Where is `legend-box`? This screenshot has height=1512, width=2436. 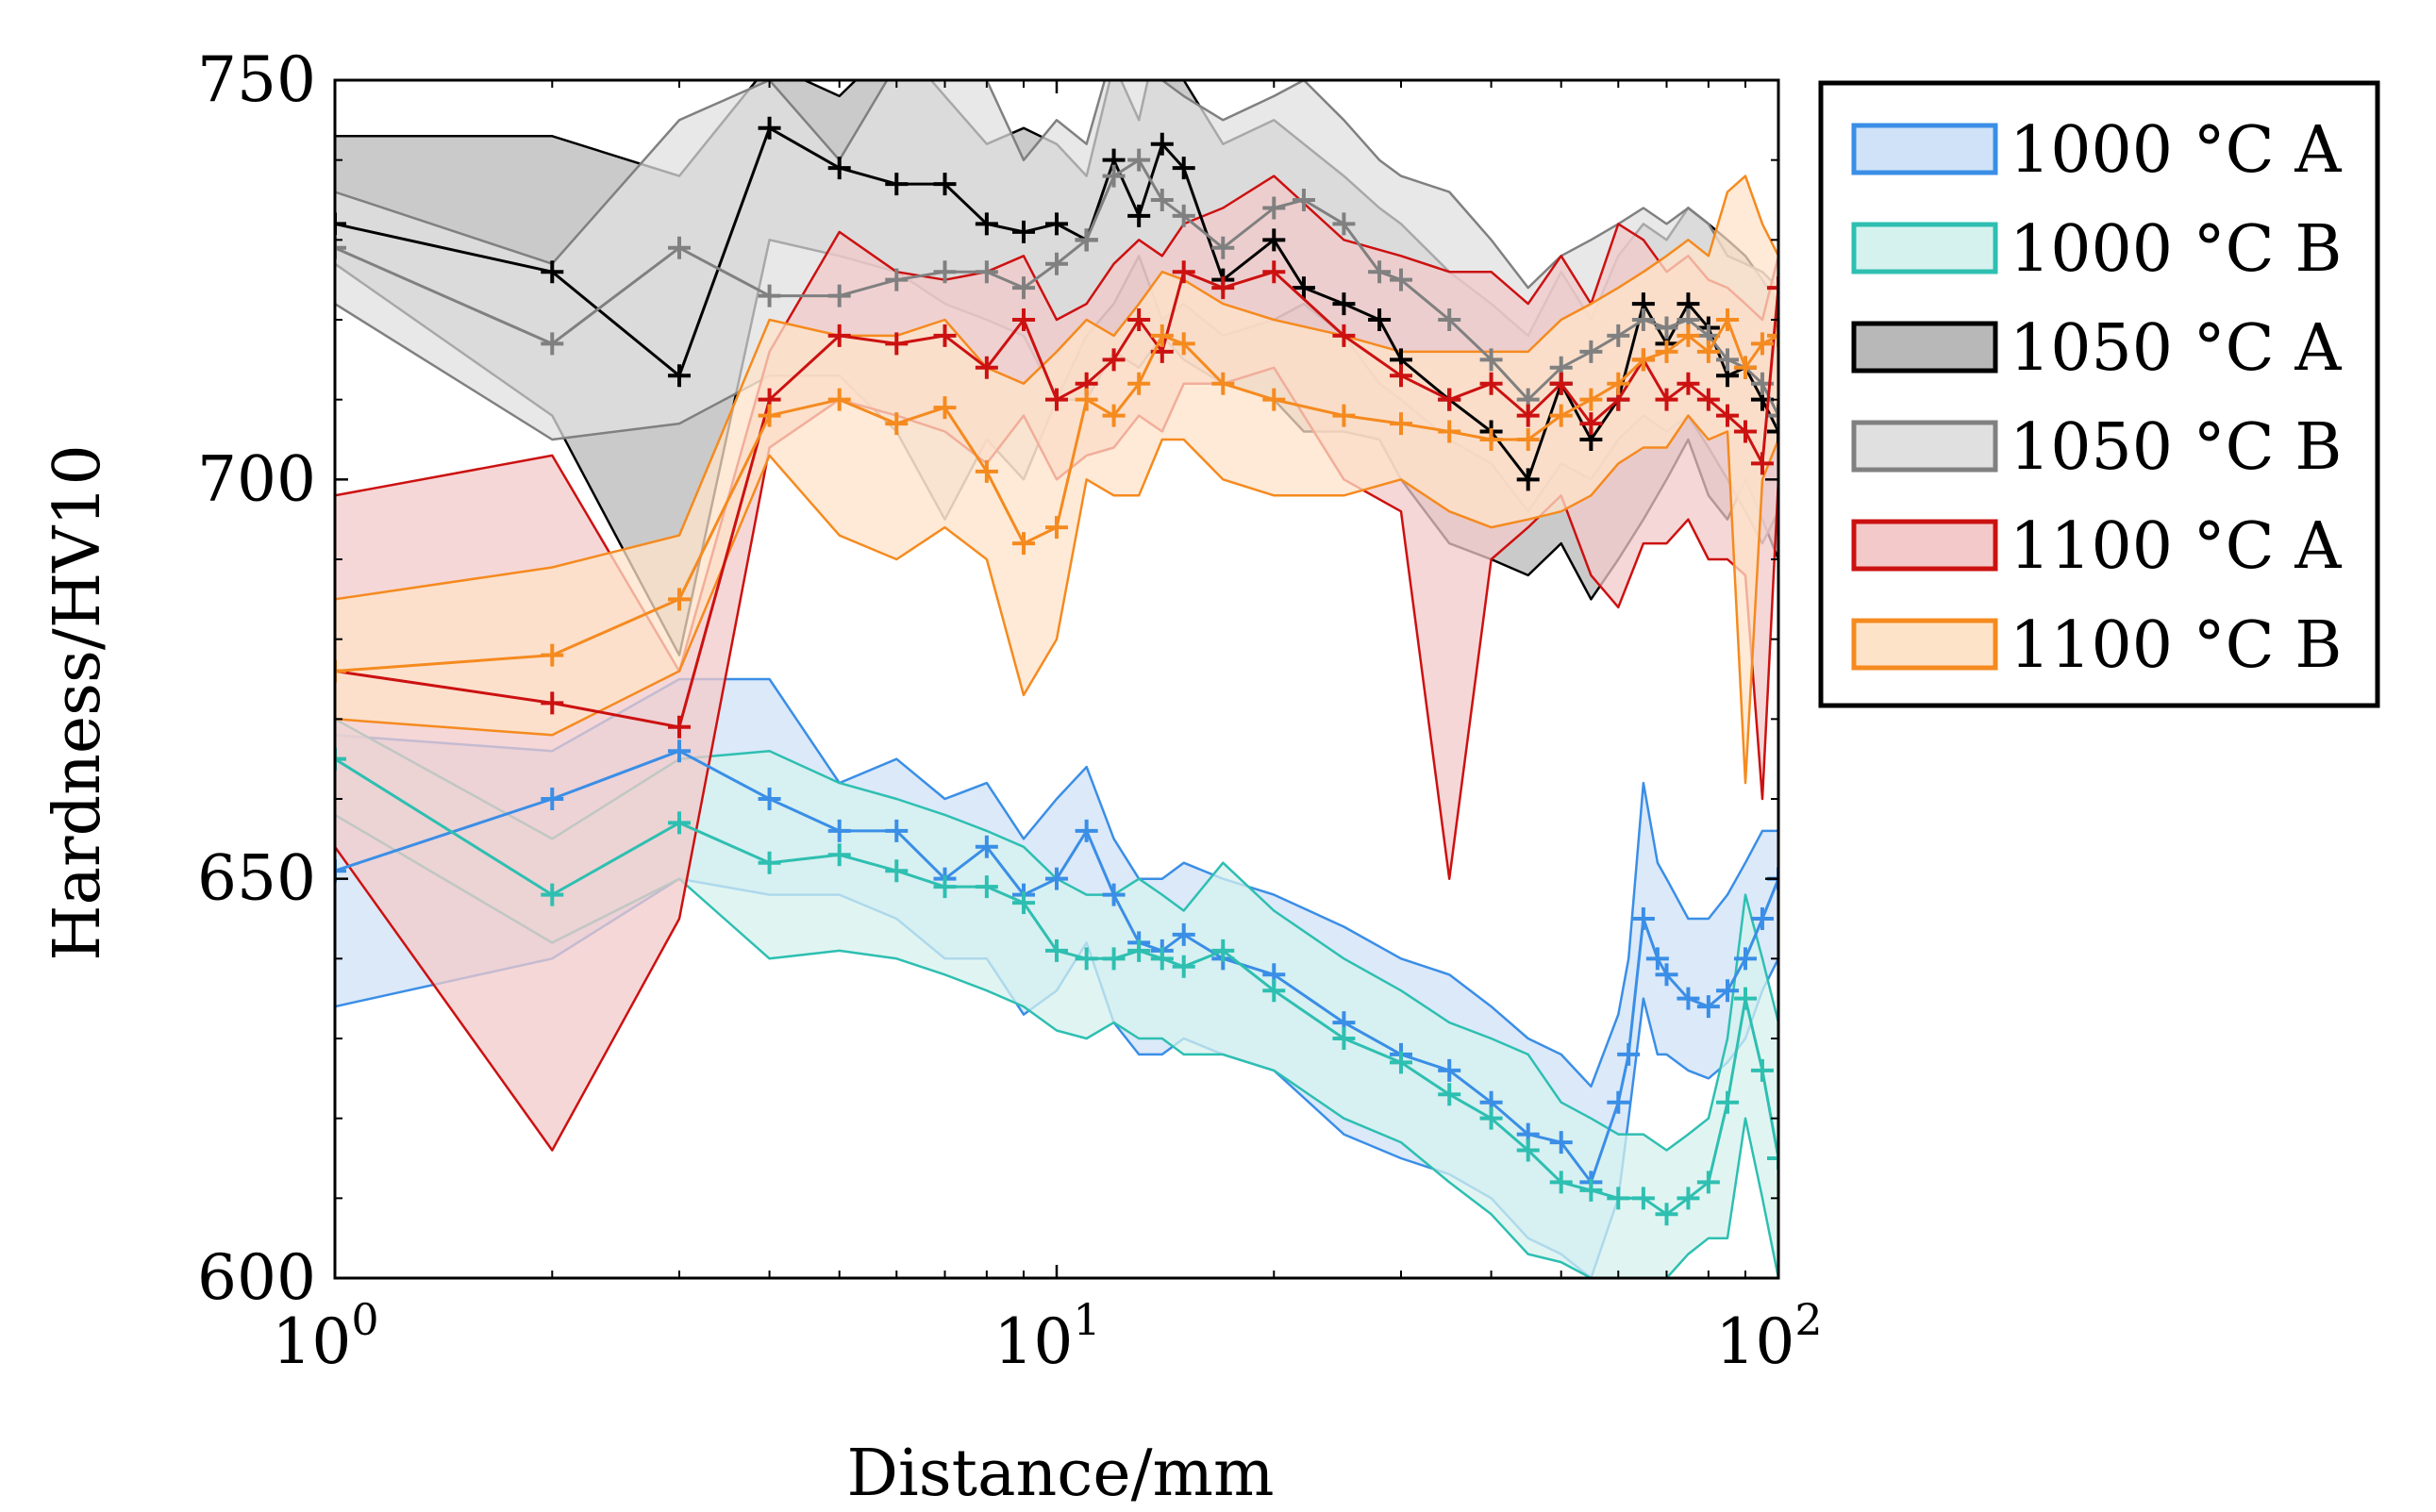 legend-box is located at coordinates (2099, 394).